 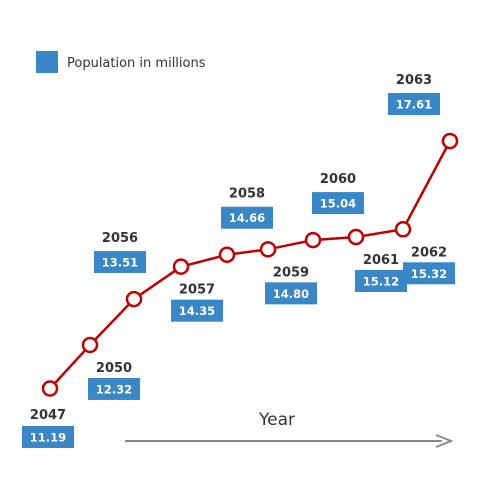 What do you see at coordinates (276, 420) in the screenshot?
I see `x-axis-label: Year` at bounding box center [276, 420].